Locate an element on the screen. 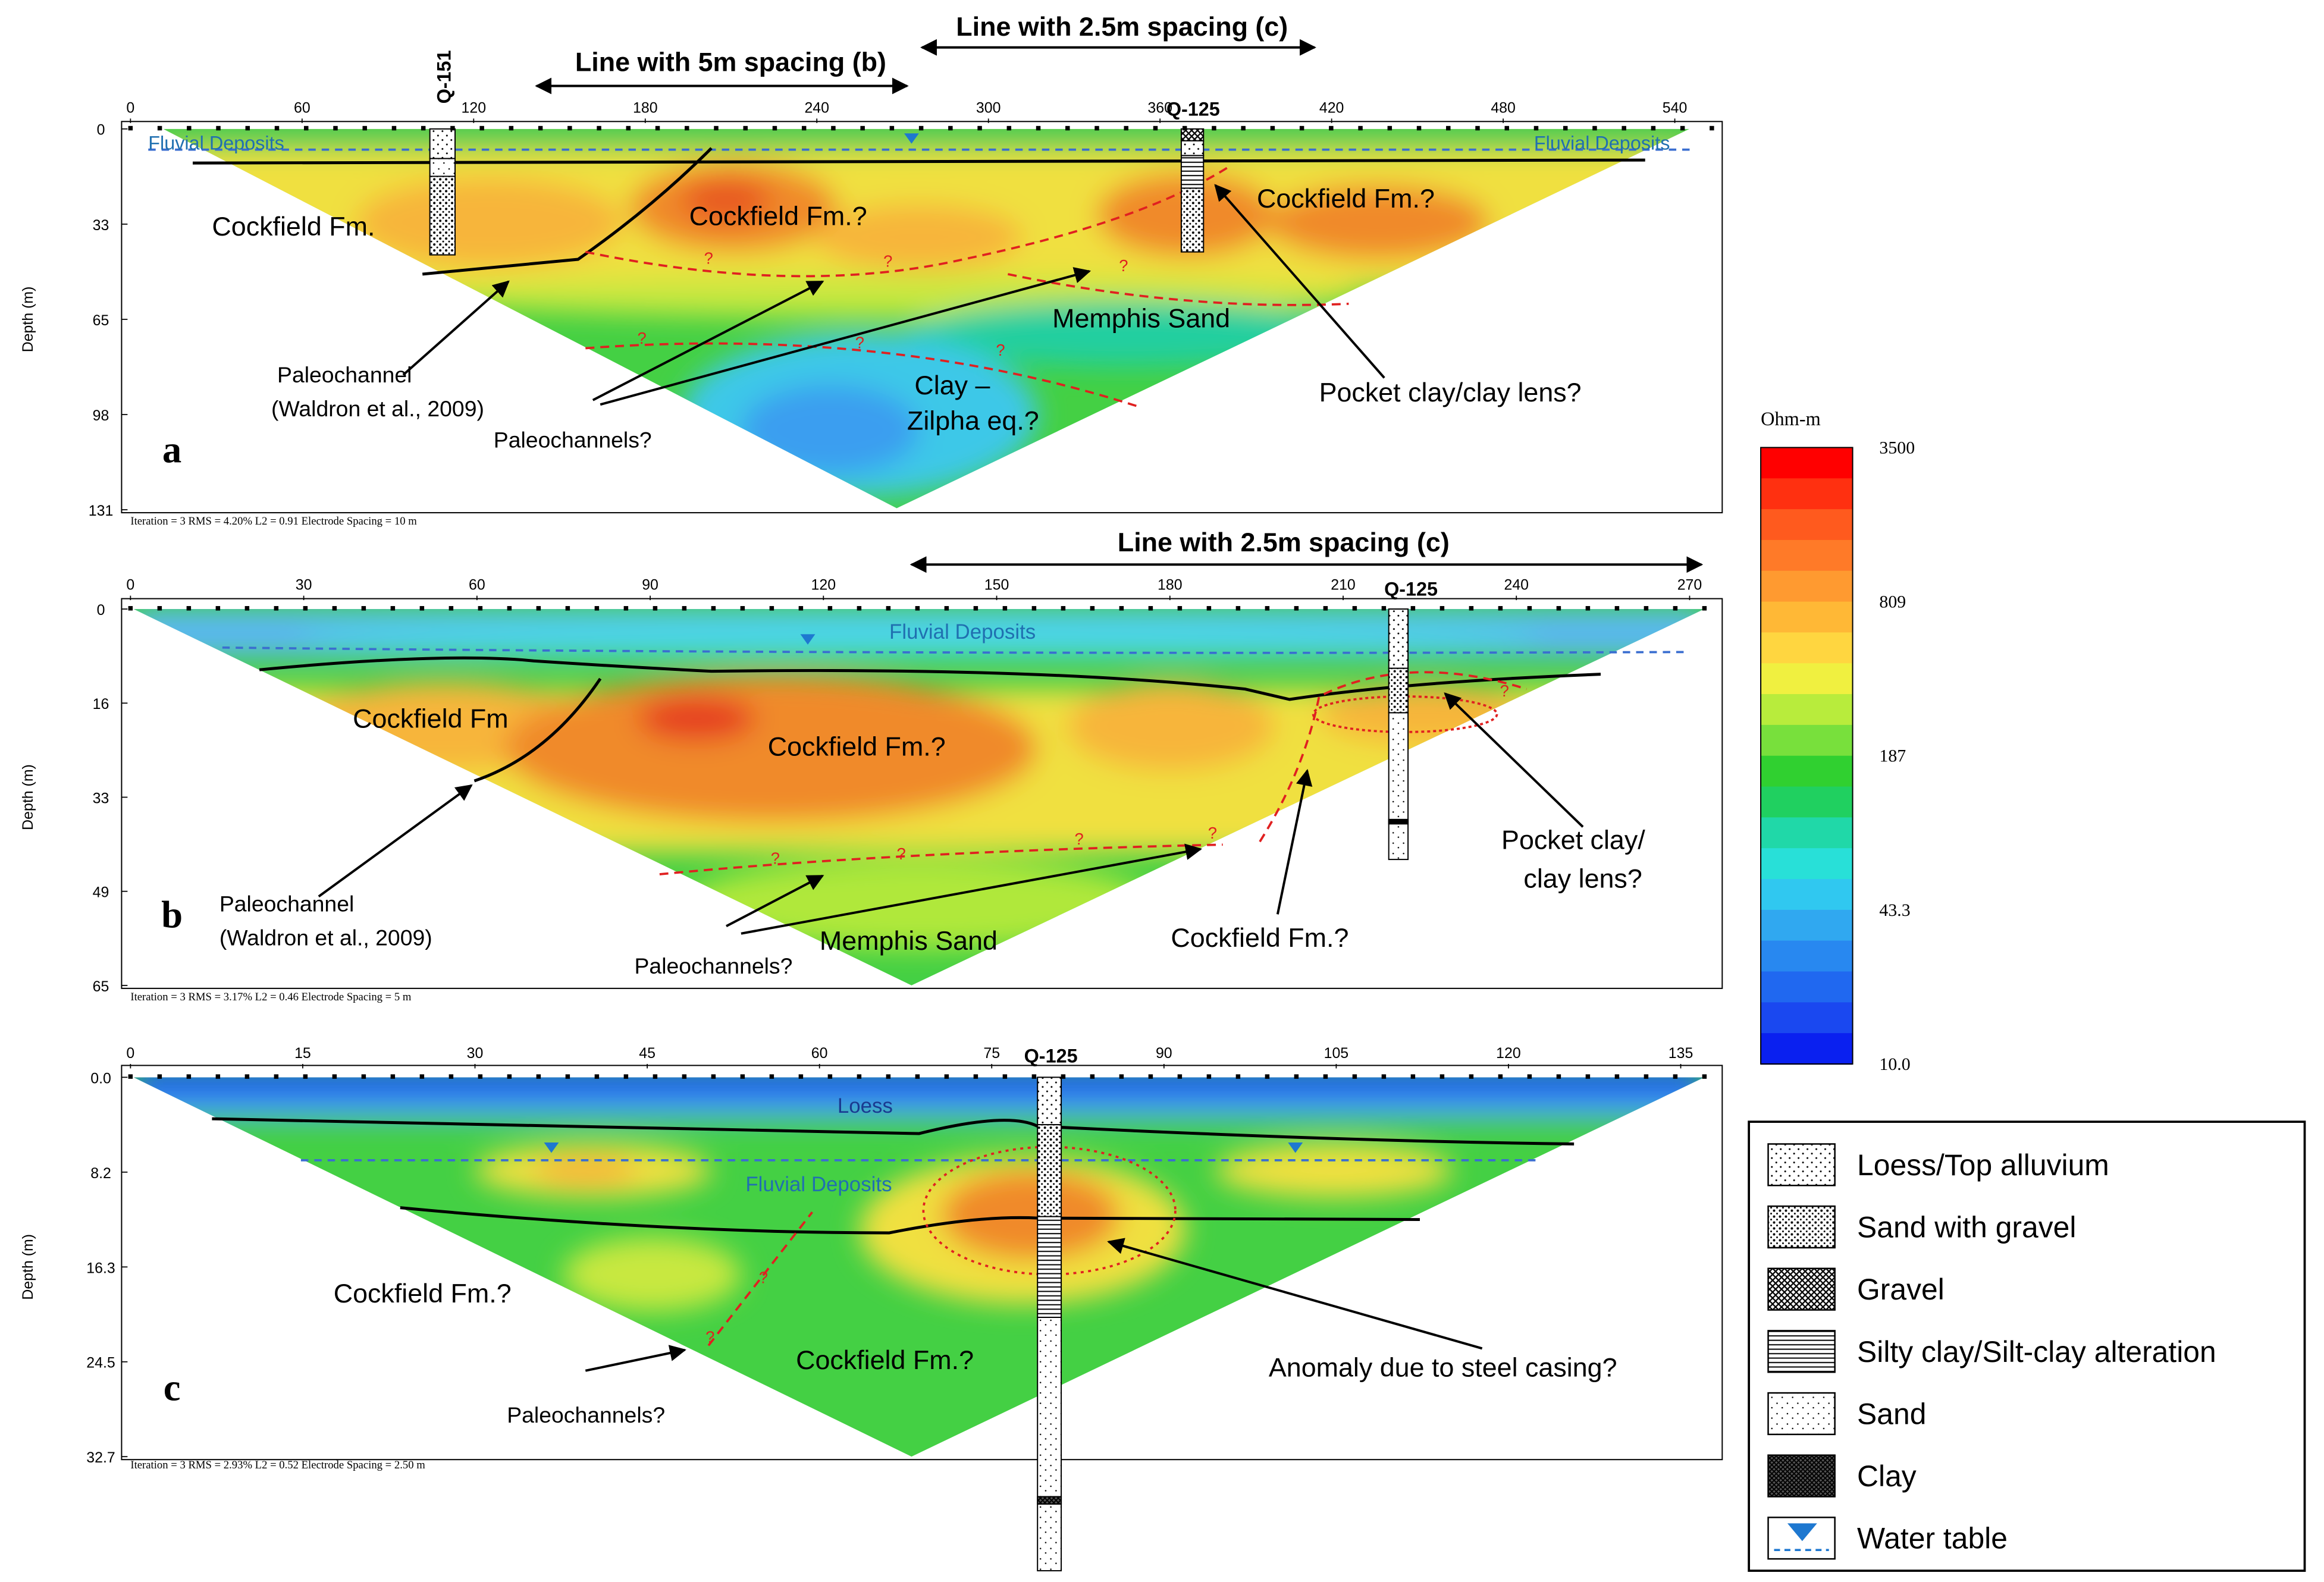 The height and width of the screenshot is (1582, 2324). panel-letter: a is located at coordinates (171, 449).